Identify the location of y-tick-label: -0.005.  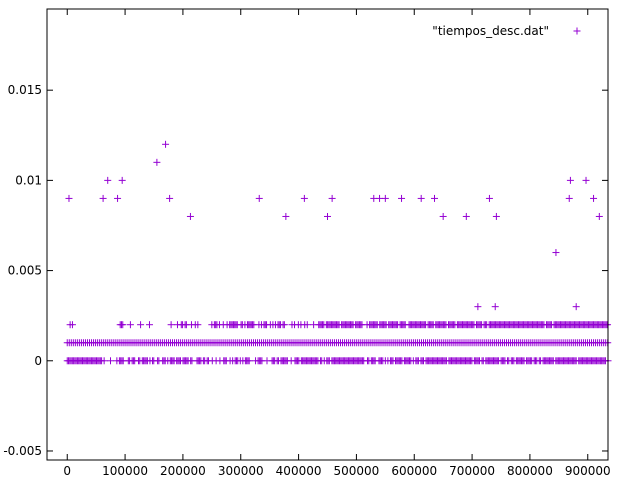
(22, 451).